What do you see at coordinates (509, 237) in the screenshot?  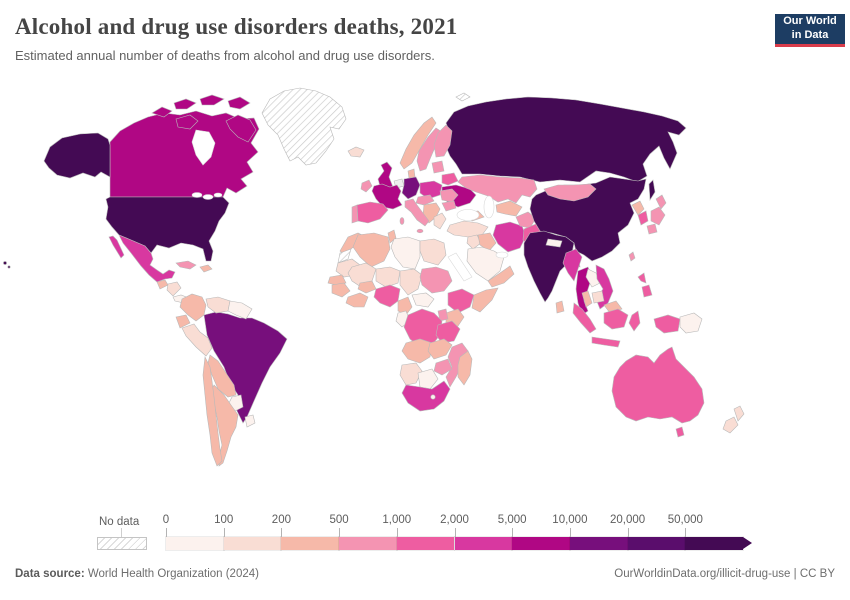 I see `country-iran` at bounding box center [509, 237].